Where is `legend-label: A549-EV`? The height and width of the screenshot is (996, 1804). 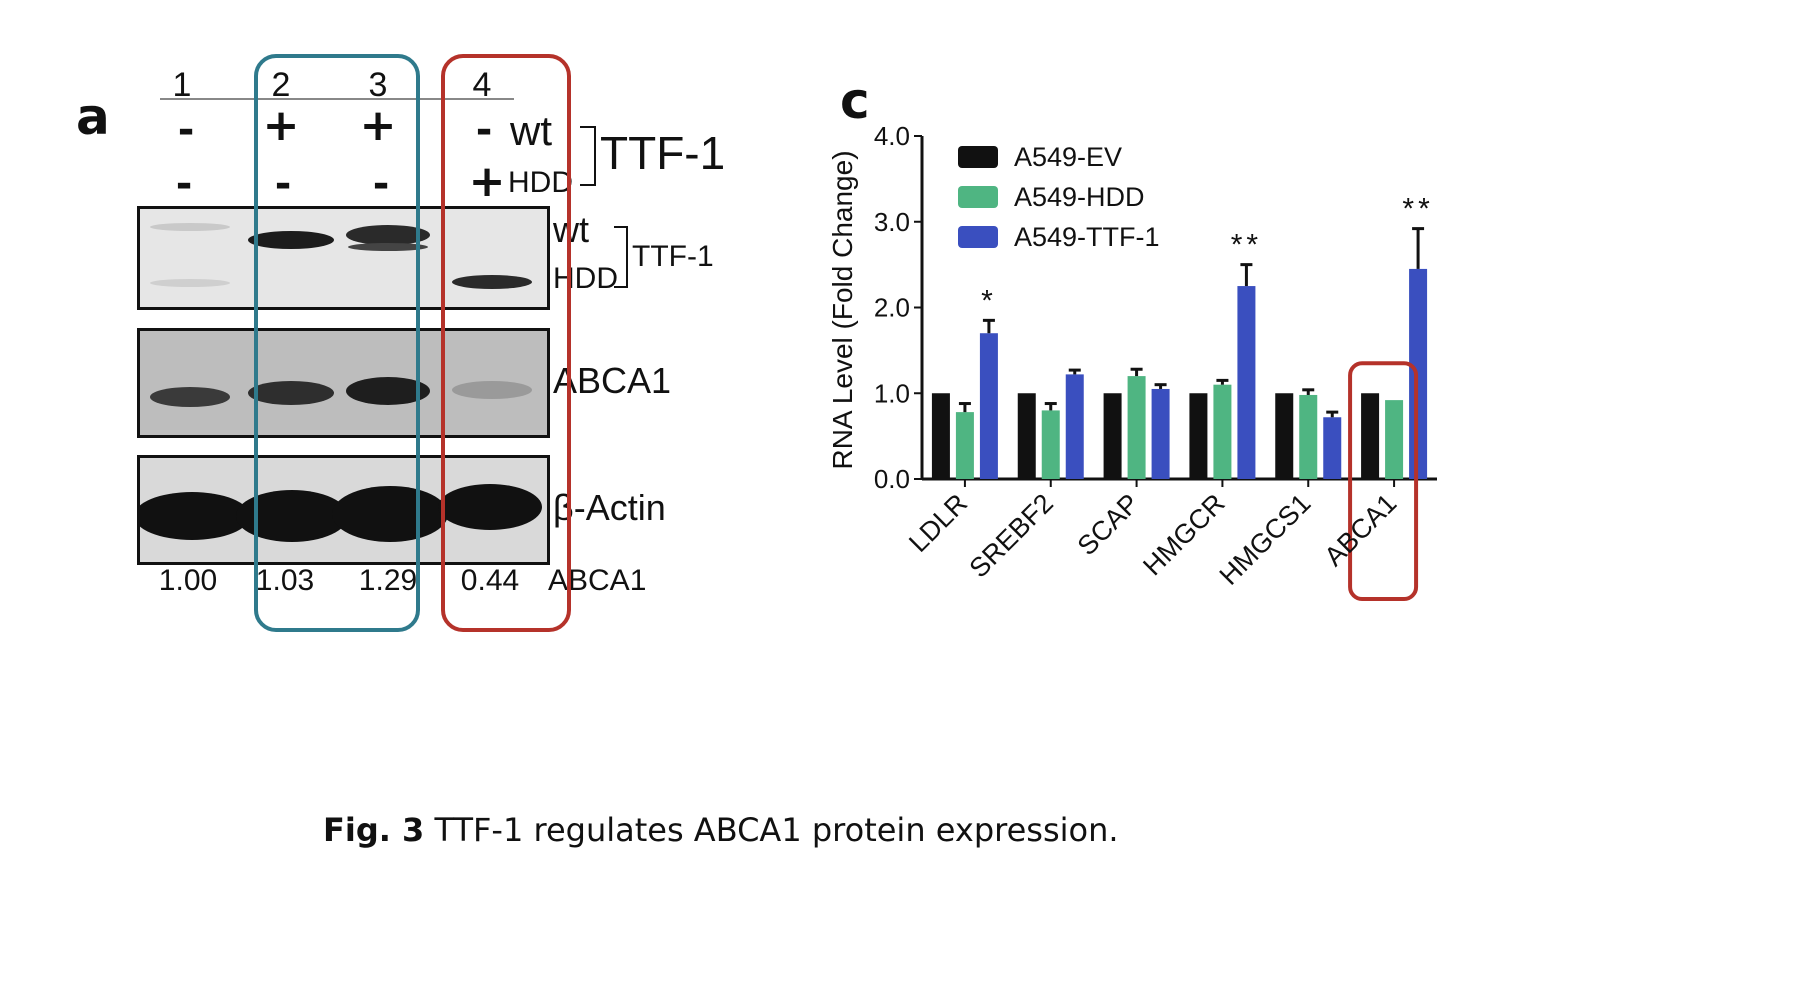
legend-label: A549-EV is located at coordinates (1068, 157).